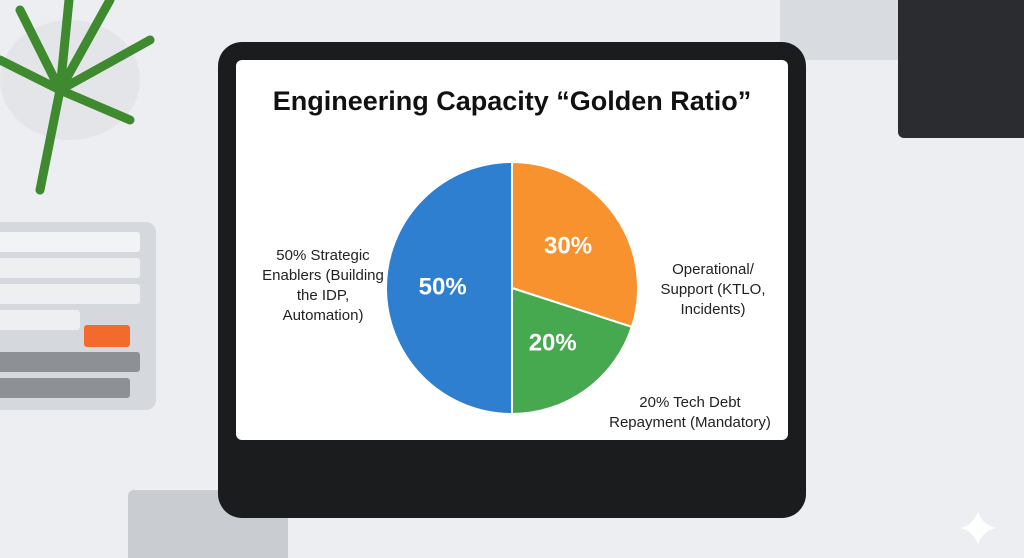  What do you see at coordinates (978, 528) in the screenshot?
I see `sparkle` at bounding box center [978, 528].